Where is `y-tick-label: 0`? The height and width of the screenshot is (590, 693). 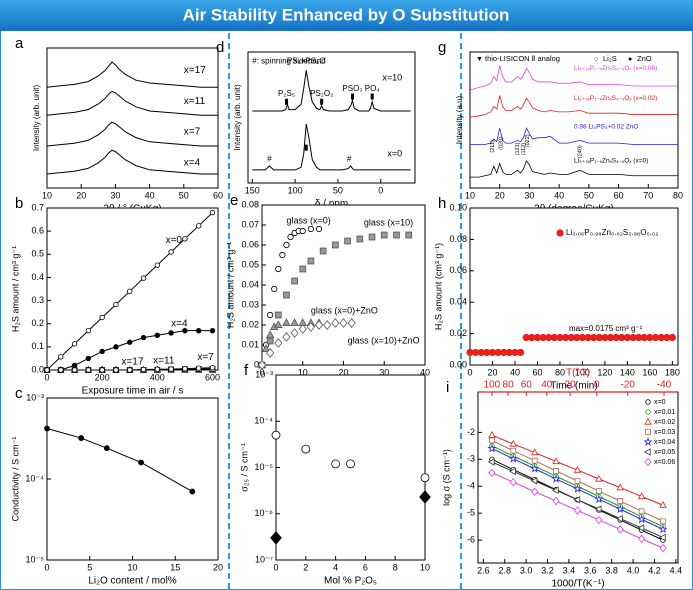 y-tick-label: 0 is located at coordinates (256, 364).